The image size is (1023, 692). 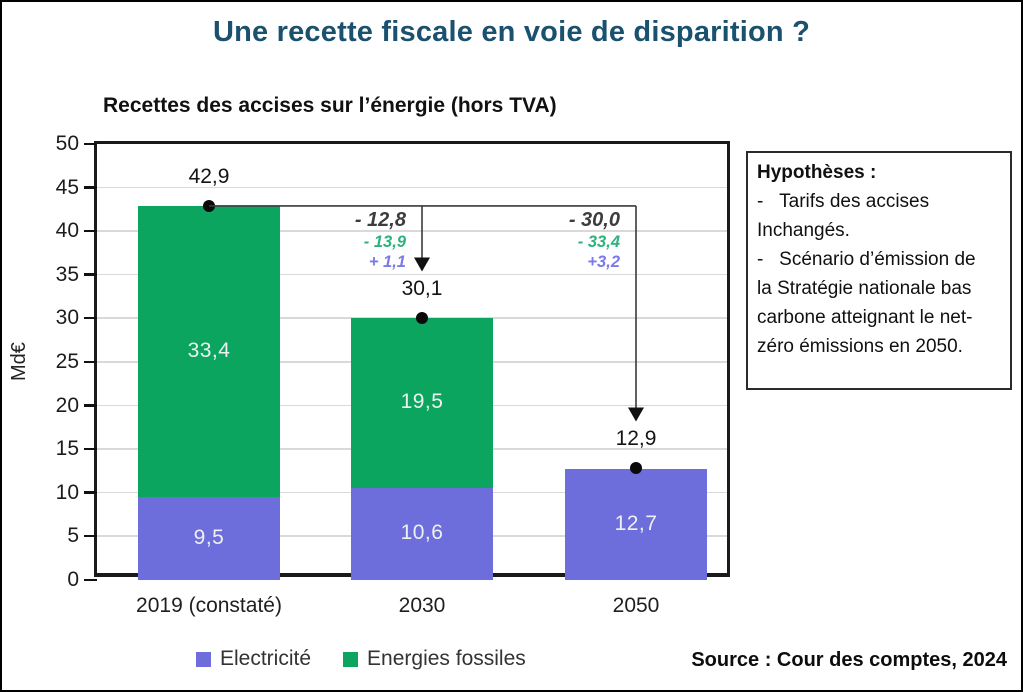 I want to click on legend-item-Electricité: Electricité, so click(x=253, y=659).